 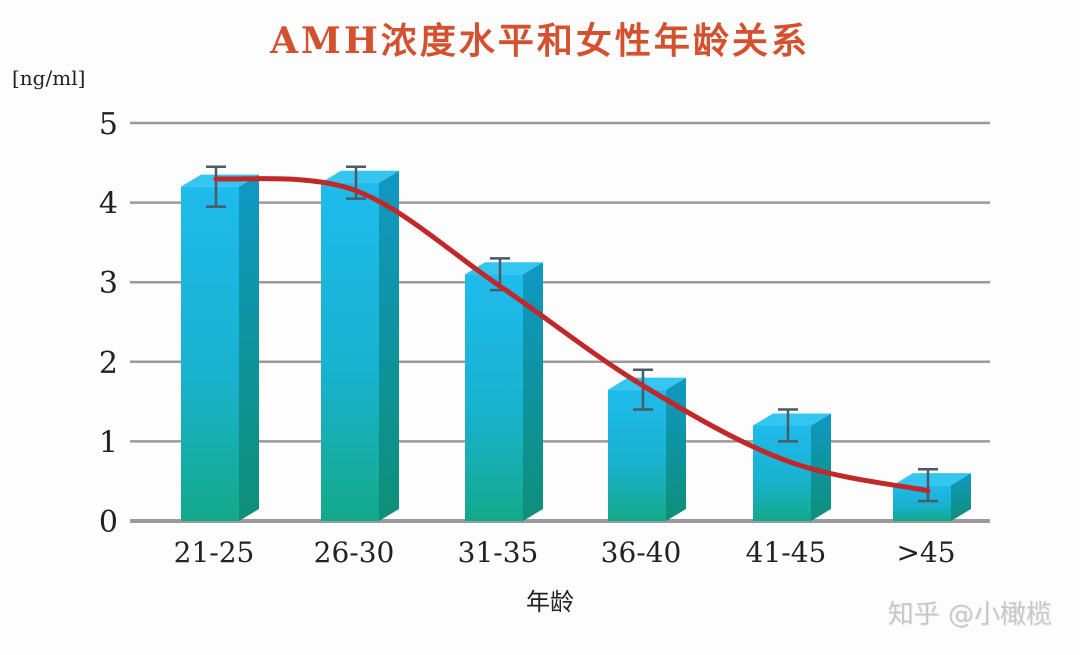 What do you see at coordinates (565, 552) in the screenshot?
I see `x-axis-ticks: 21-25 26-30 31-35 36-40 41-45 >45` at bounding box center [565, 552].